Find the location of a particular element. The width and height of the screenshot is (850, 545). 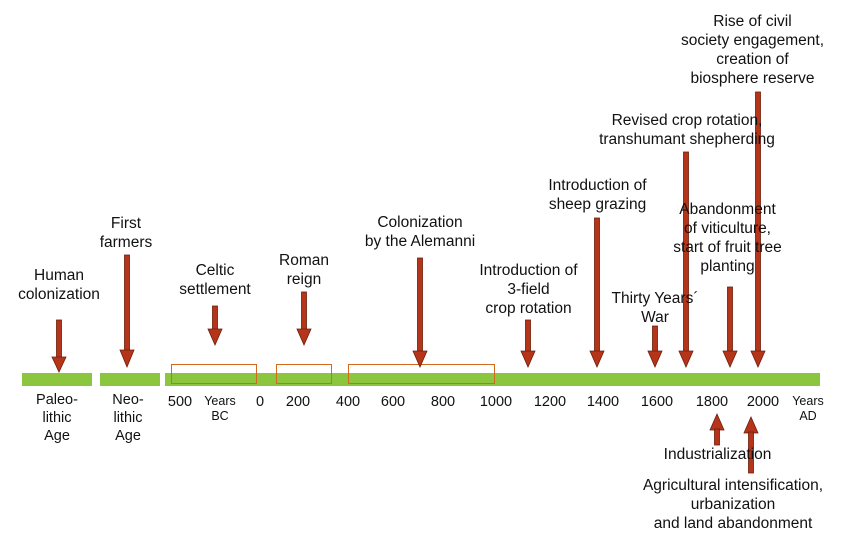

timeline-bar-paleolithic is located at coordinates (57, 379).